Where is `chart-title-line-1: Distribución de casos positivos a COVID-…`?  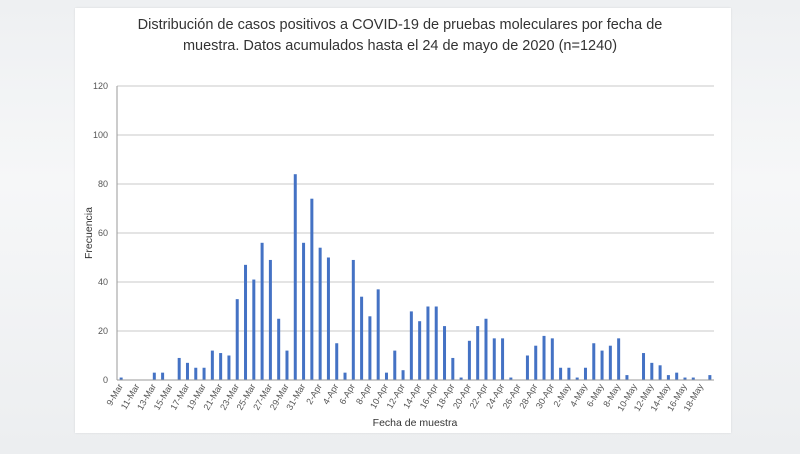
chart-title-line-1: Distribución de casos positivos a COVID-… is located at coordinates (400, 25).